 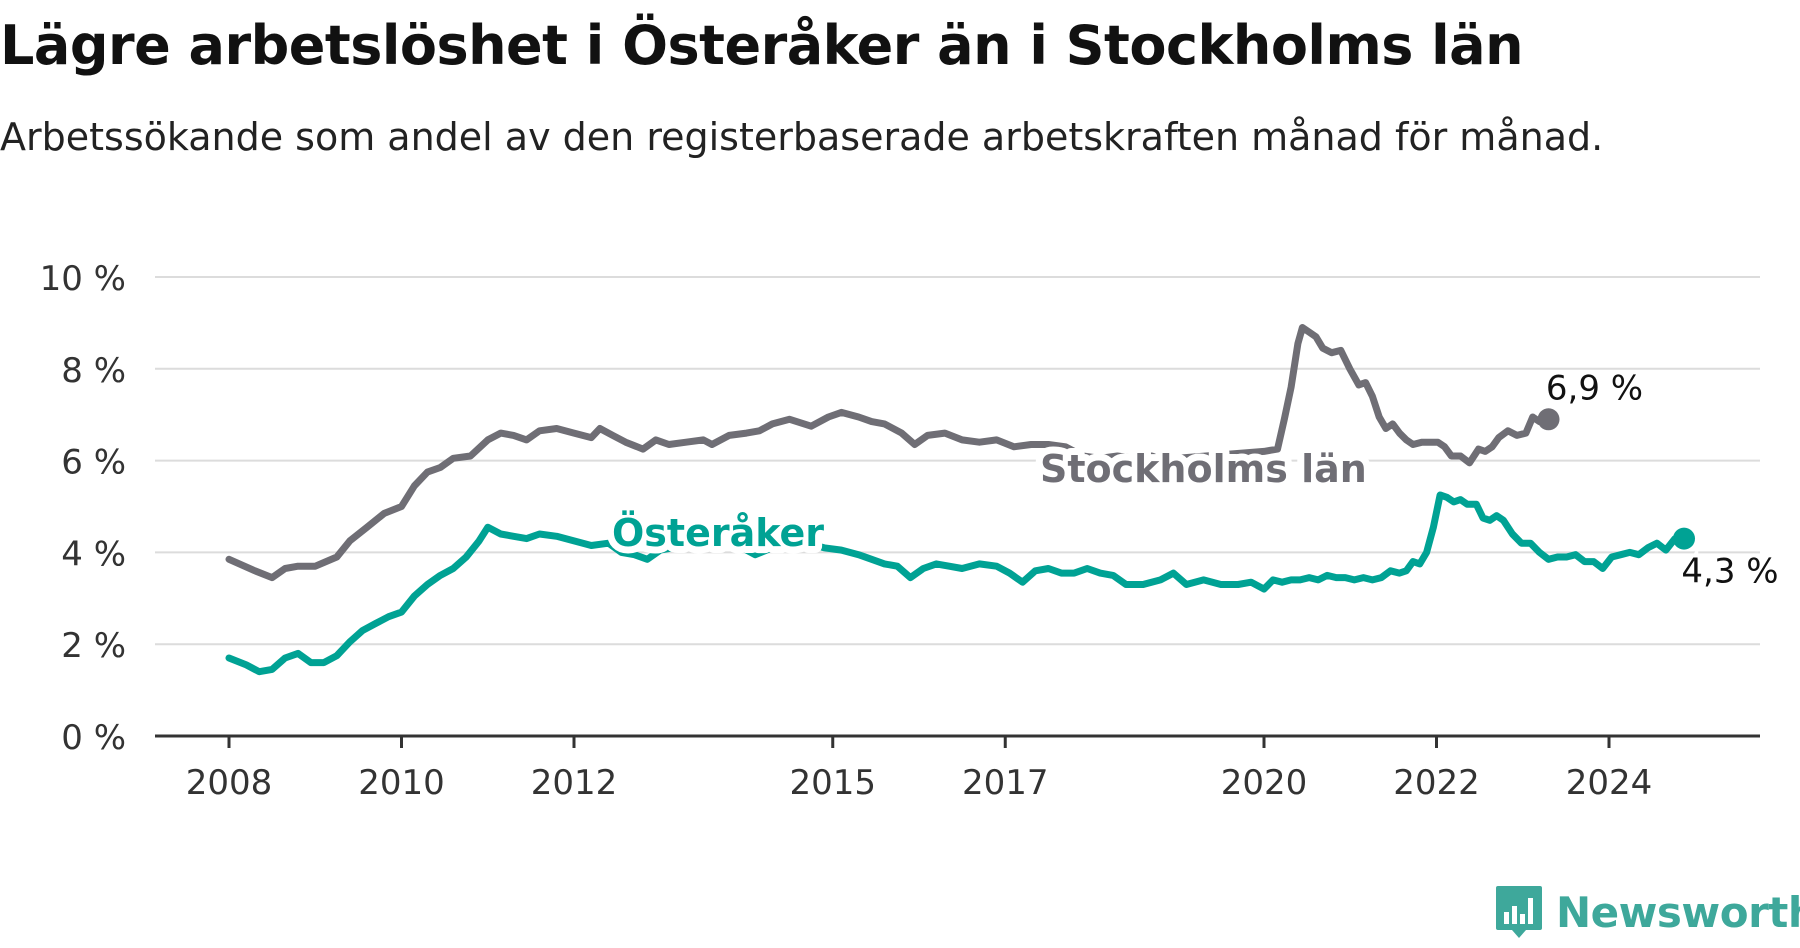 What do you see at coordinates (1005, 783) in the screenshot?
I see `x-tick-label: 2017` at bounding box center [1005, 783].